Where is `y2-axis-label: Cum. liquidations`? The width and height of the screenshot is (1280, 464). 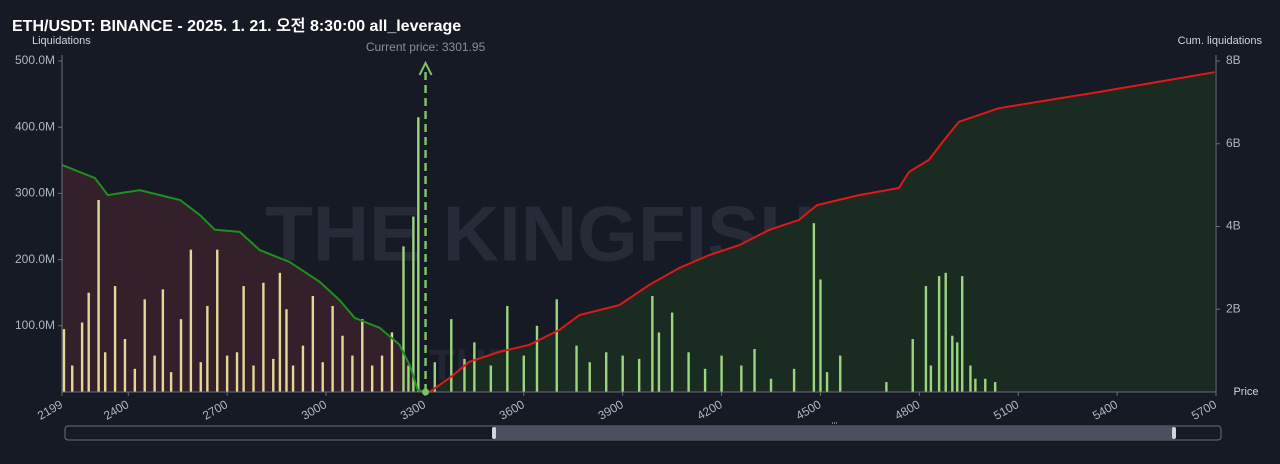 y2-axis-label: Cum. liquidations is located at coordinates (1220, 41).